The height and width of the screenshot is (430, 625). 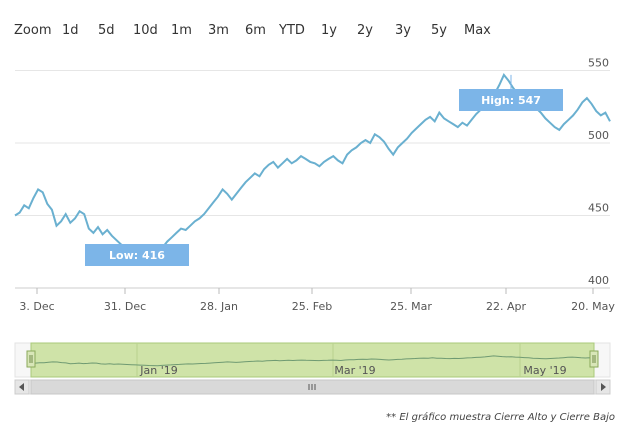 I want to click on zoom-max-button: Max, so click(x=477, y=30).